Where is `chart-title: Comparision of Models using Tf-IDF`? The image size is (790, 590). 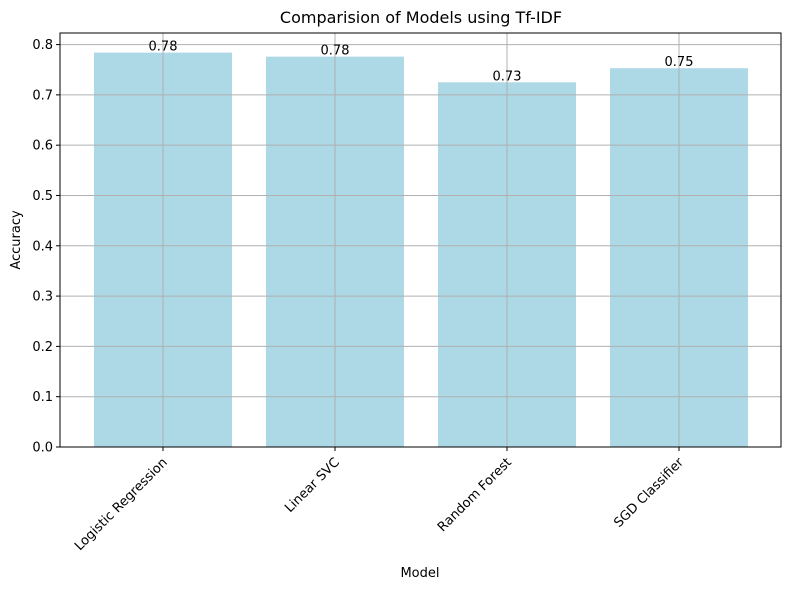
chart-title: Comparision of Models using Tf-IDF is located at coordinates (421, 17).